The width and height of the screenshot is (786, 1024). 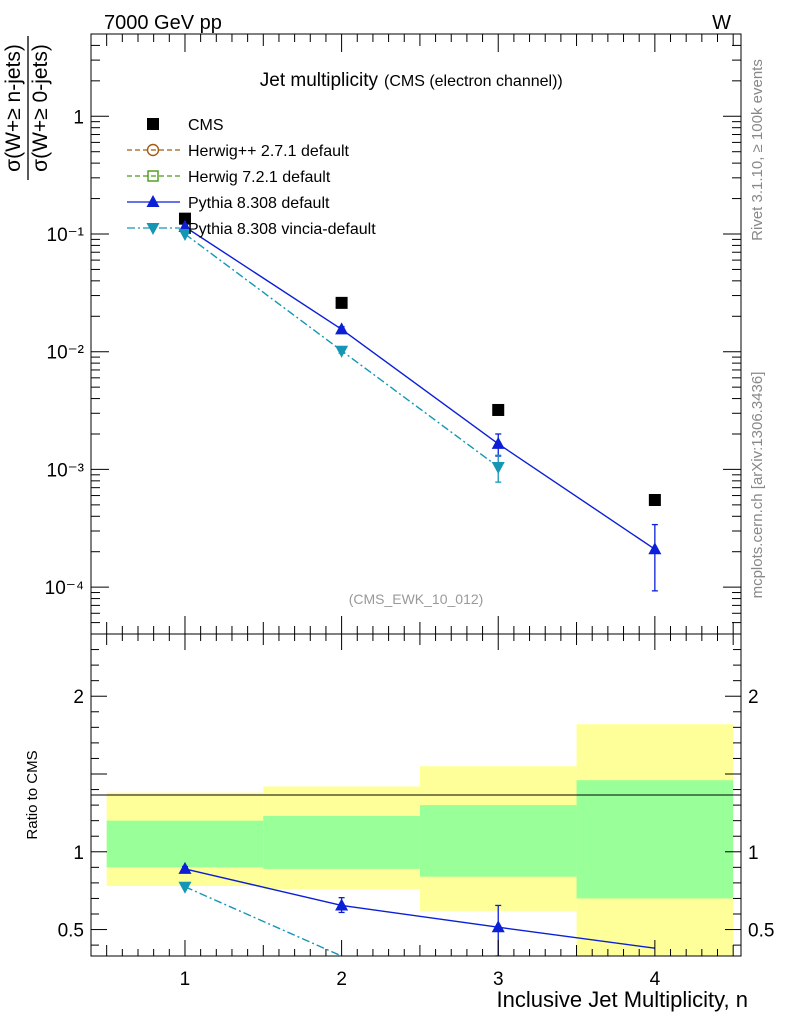 What do you see at coordinates (761, 931) in the screenshot?
I see `ratio-y-tick-label-right: 0.5` at bounding box center [761, 931].